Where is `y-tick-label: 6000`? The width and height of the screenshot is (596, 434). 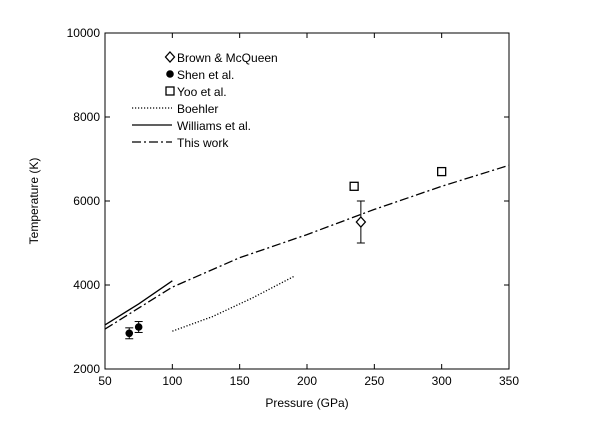 y-tick-label: 6000 is located at coordinates (86, 201).